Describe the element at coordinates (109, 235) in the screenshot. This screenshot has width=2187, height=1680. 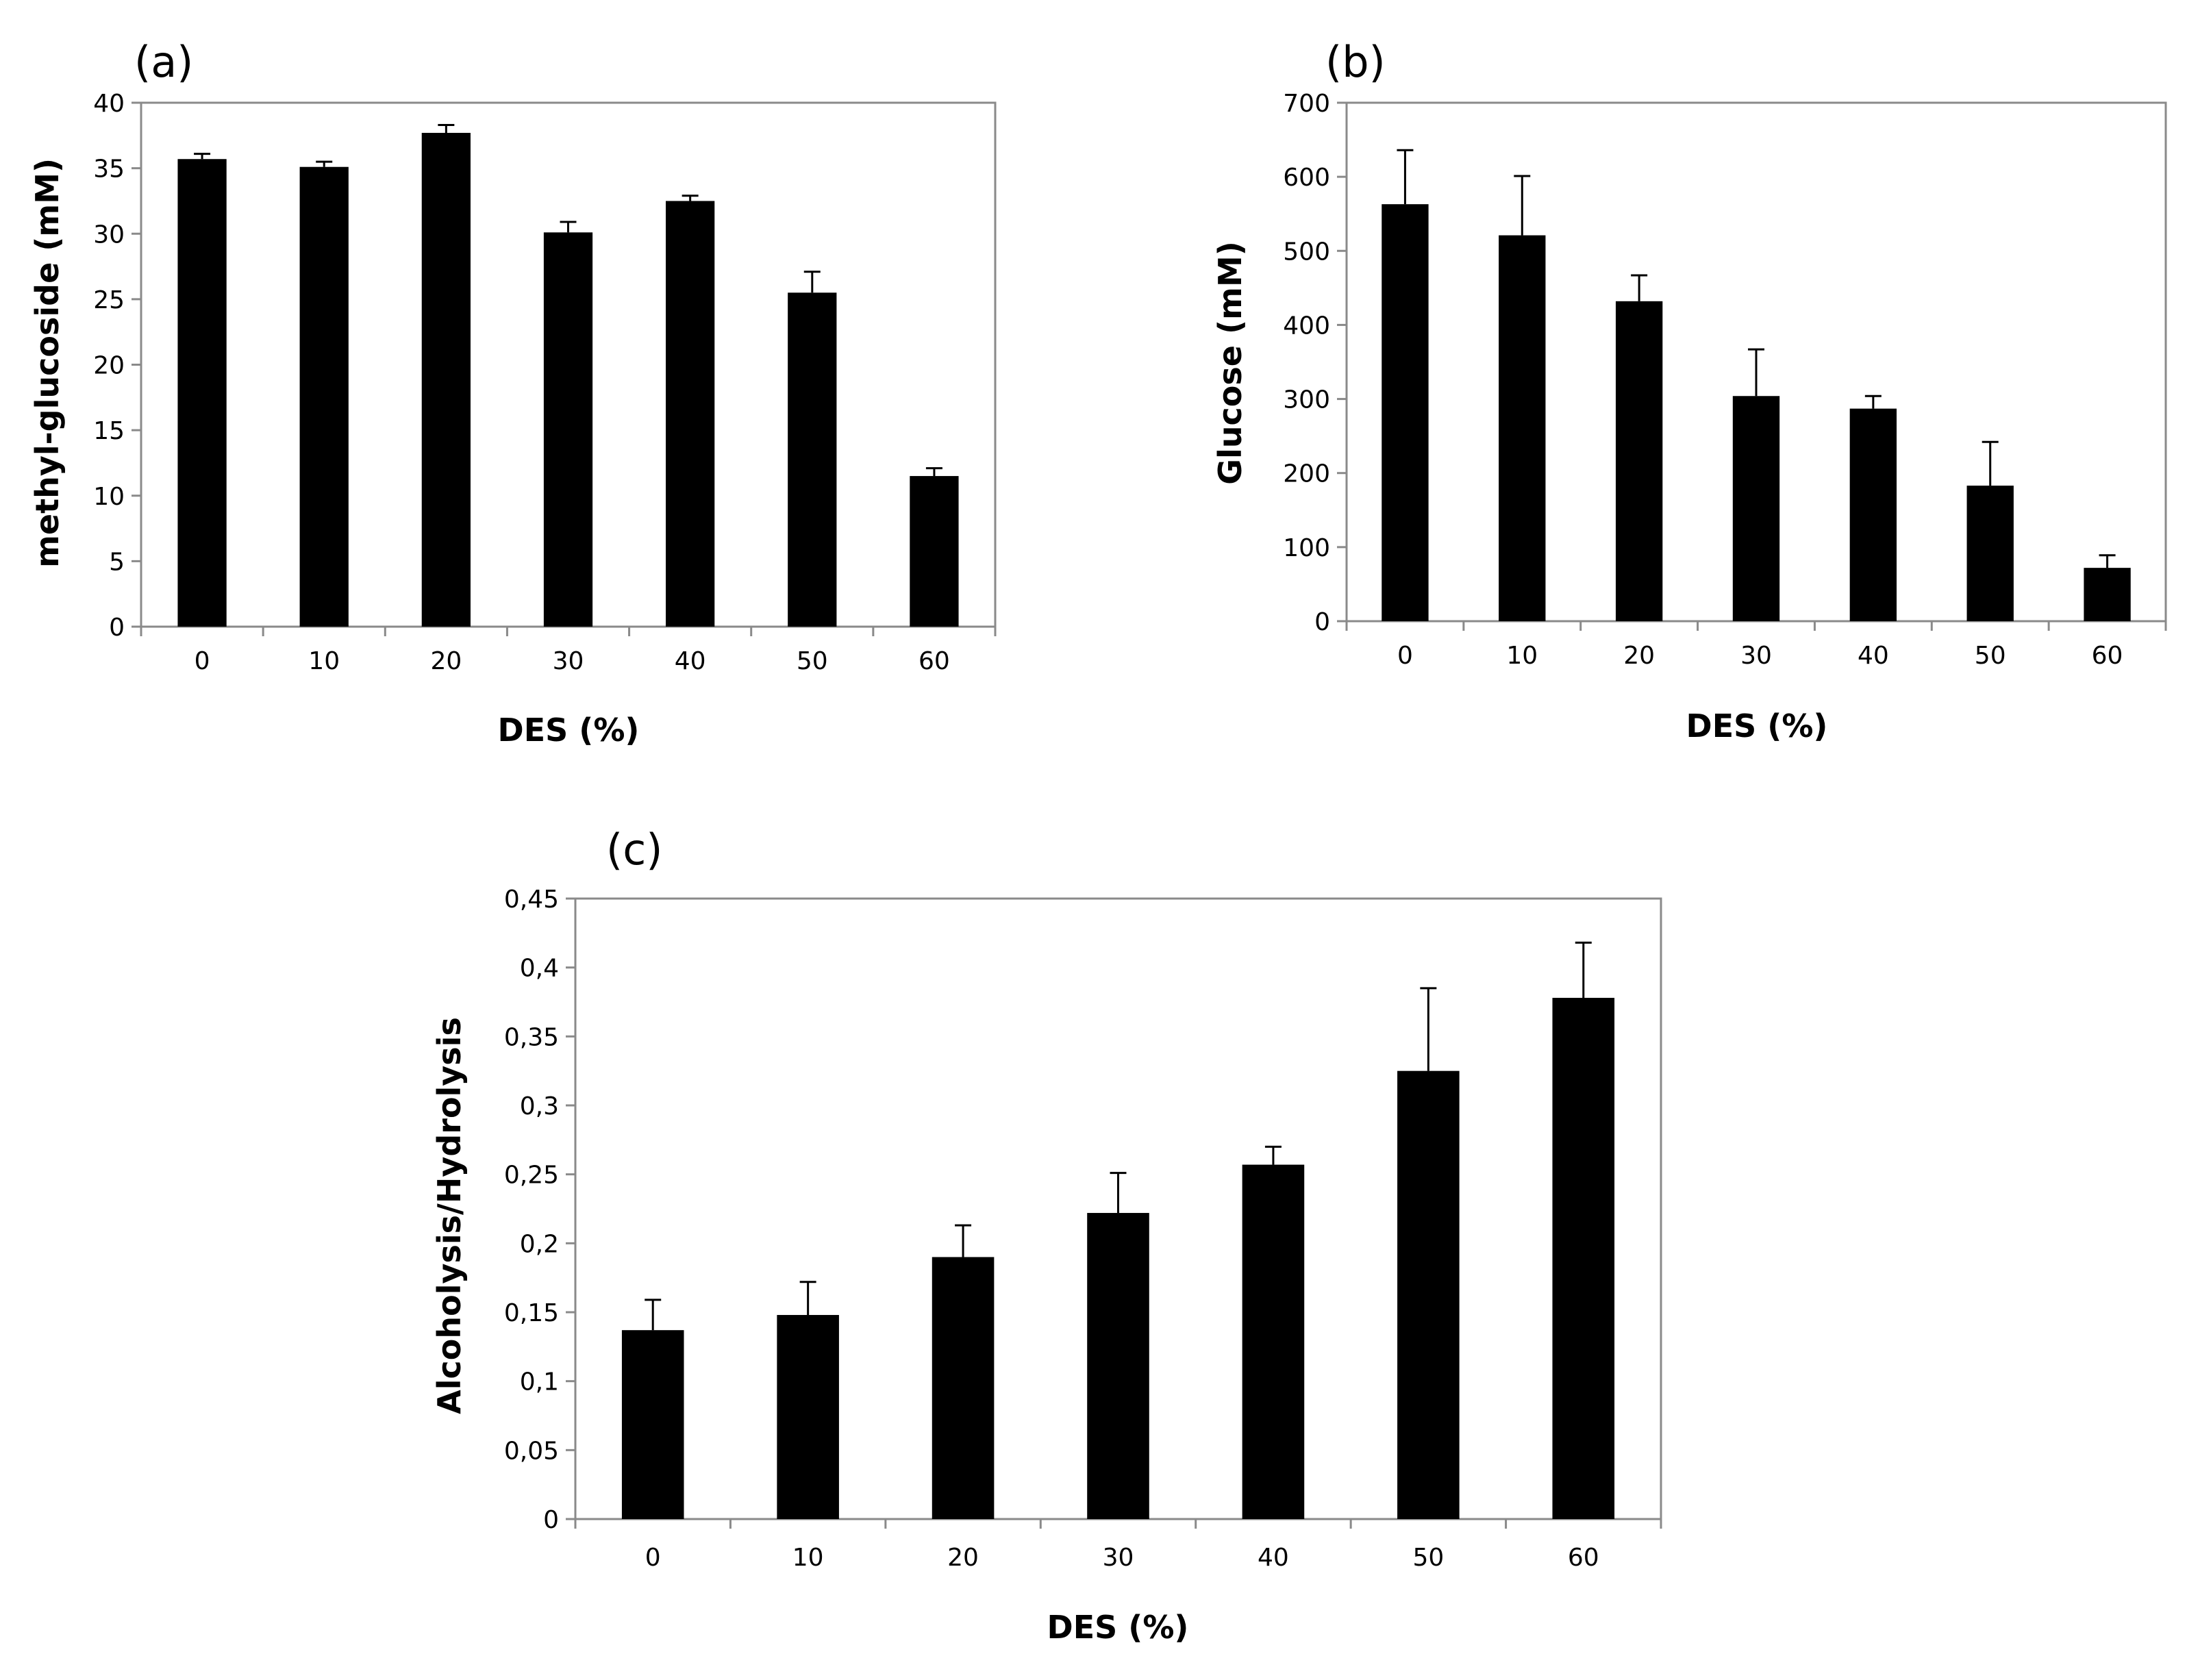
I see `y-tick-label: 30` at that location.